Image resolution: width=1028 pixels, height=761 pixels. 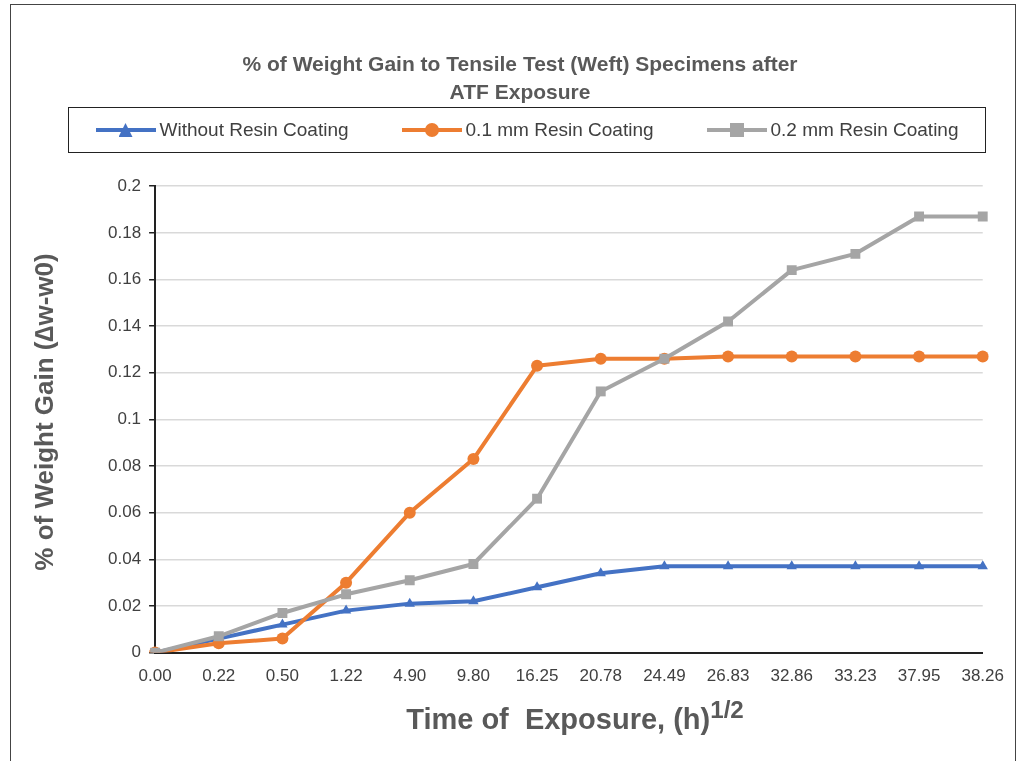 What do you see at coordinates (919, 676) in the screenshot?
I see `x-tick-label: 37.95` at bounding box center [919, 676].